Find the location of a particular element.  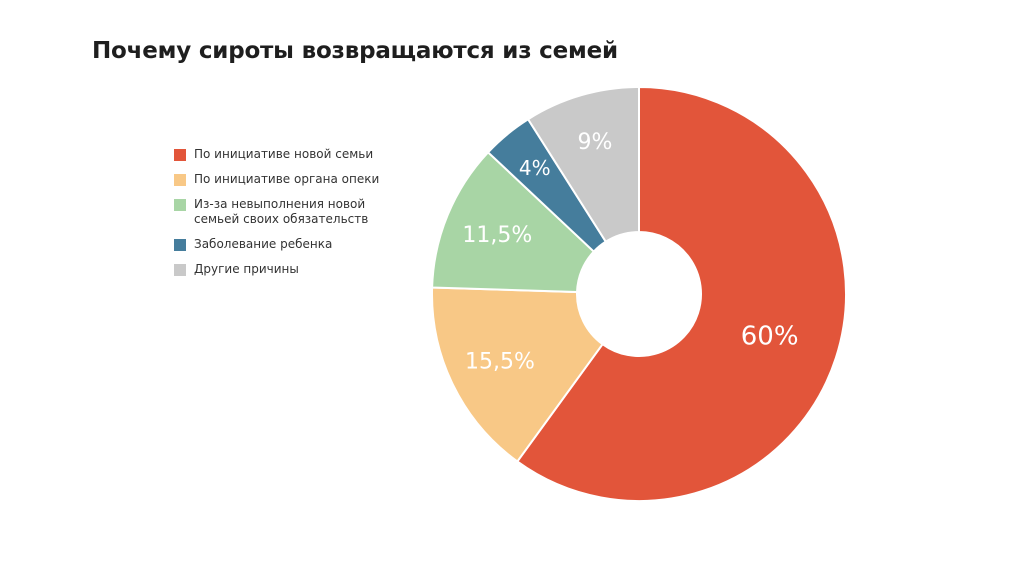

legend-item-new-family: По инициативе новой семьи is located at coordinates (289, 154).